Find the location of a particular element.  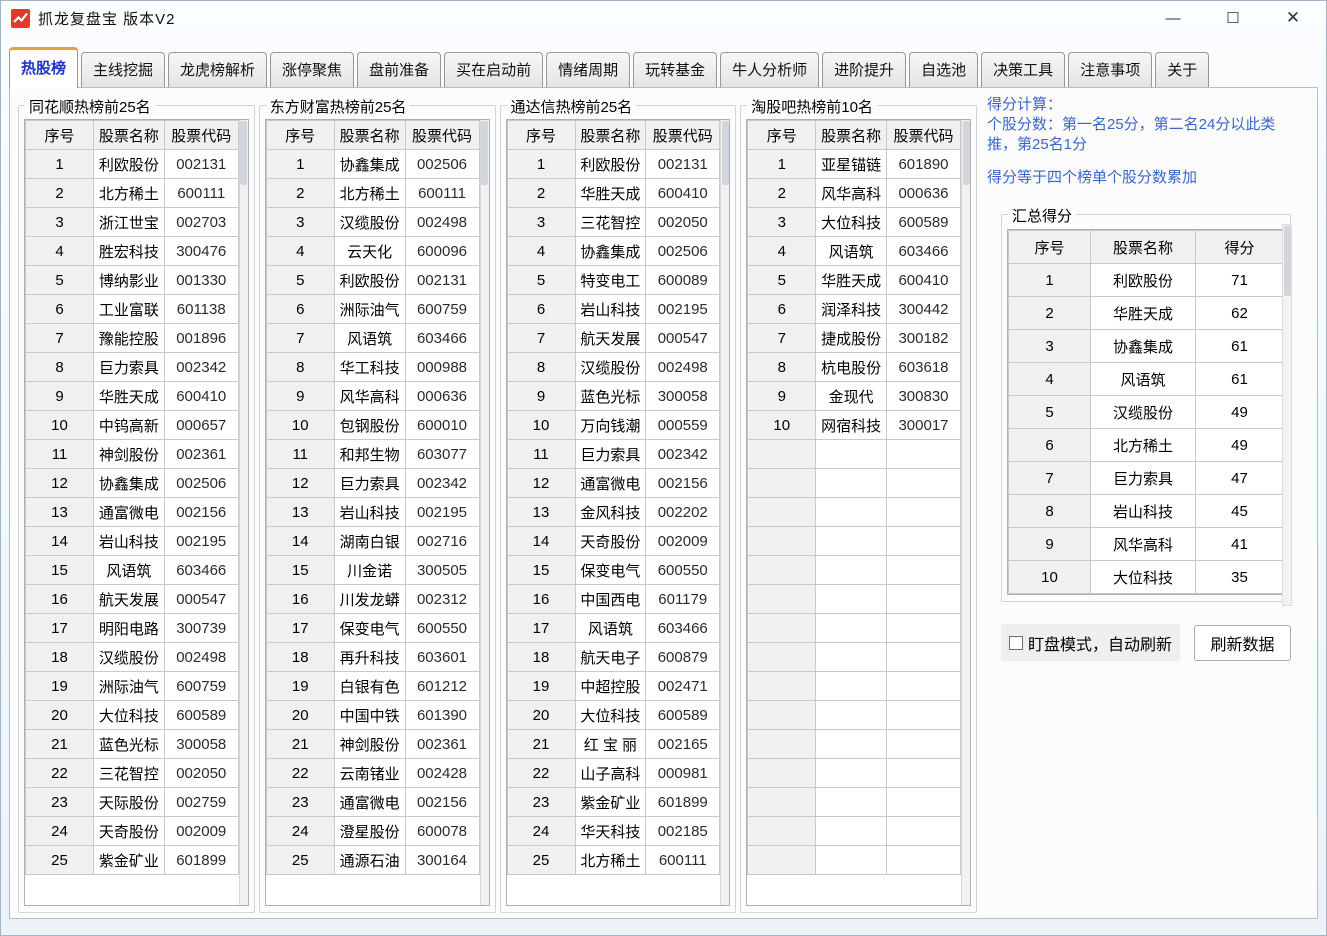

tab-玩转基金: 玩转基金 is located at coordinates (675, 69).